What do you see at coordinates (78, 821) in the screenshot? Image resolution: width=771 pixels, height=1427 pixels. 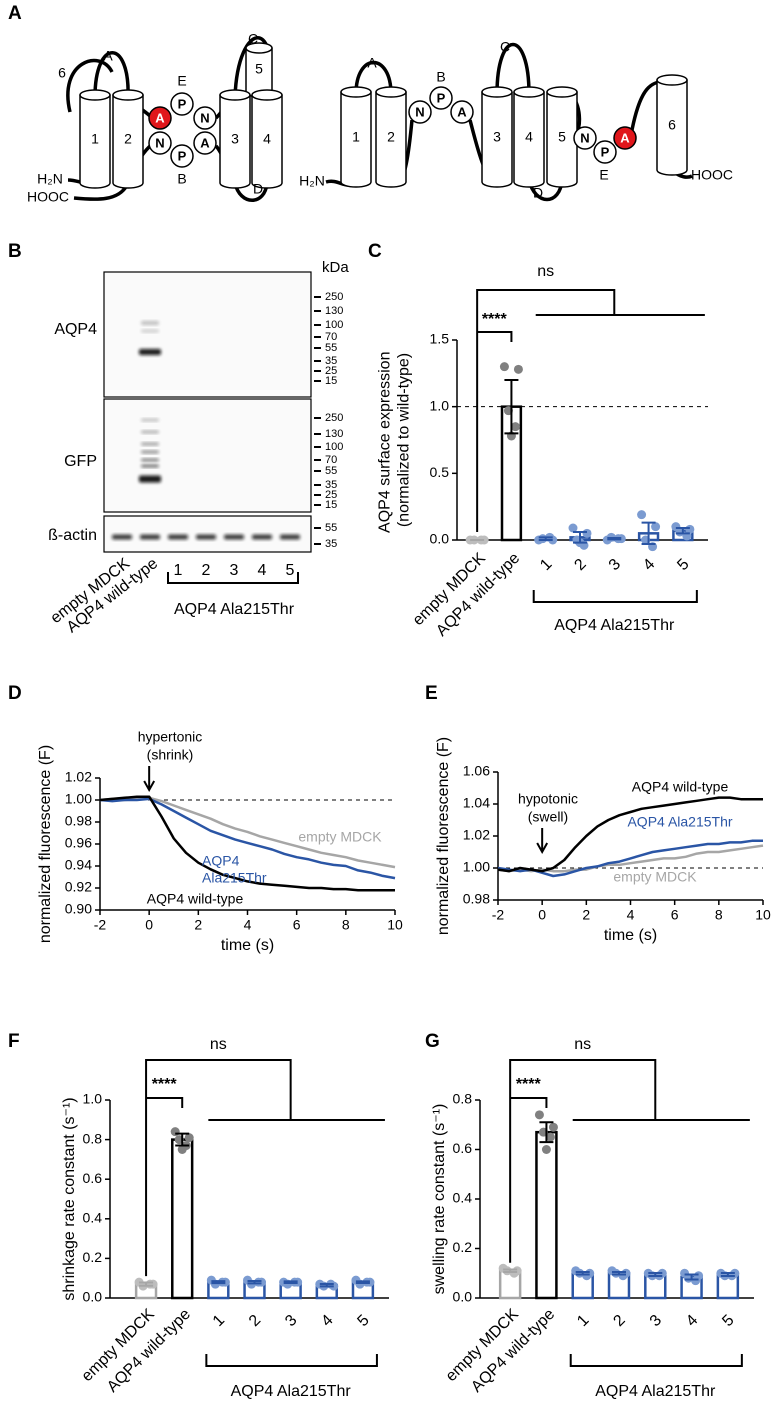 I see `y-tick-label: 0.98` at bounding box center [78, 821].